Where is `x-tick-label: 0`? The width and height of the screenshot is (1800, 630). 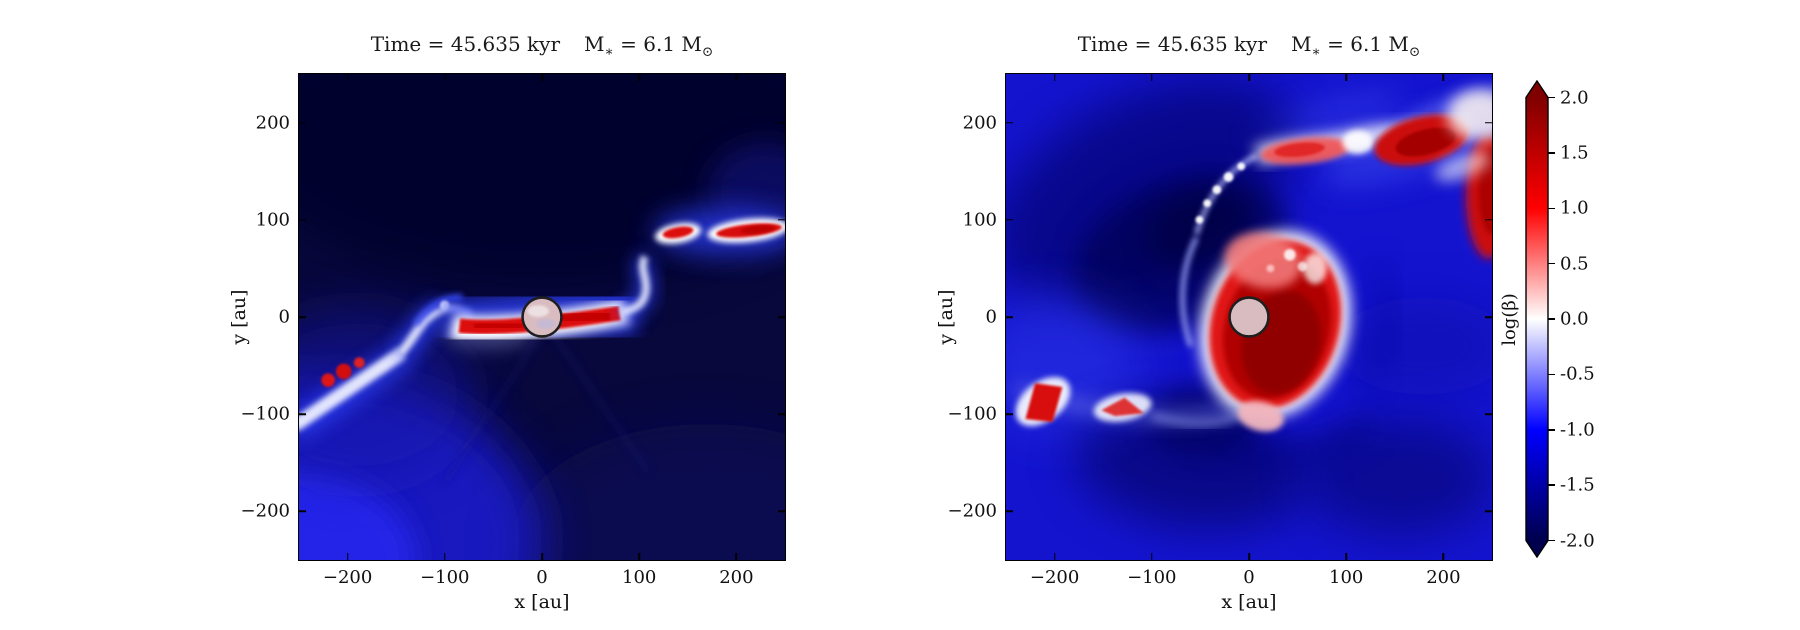 x-tick-label: 0 is located at coordinates (542, 577).